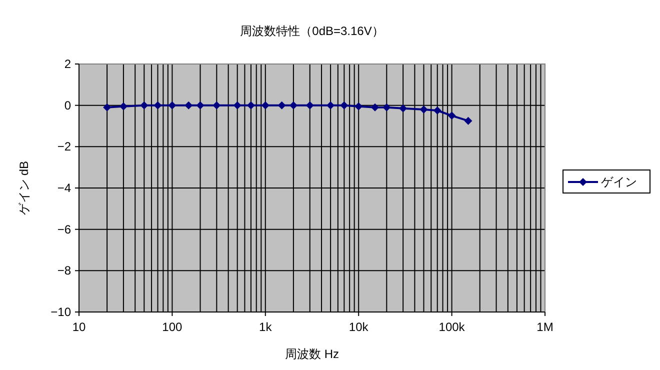  I want to click on y-tick-label: −8, so click(64, 271).